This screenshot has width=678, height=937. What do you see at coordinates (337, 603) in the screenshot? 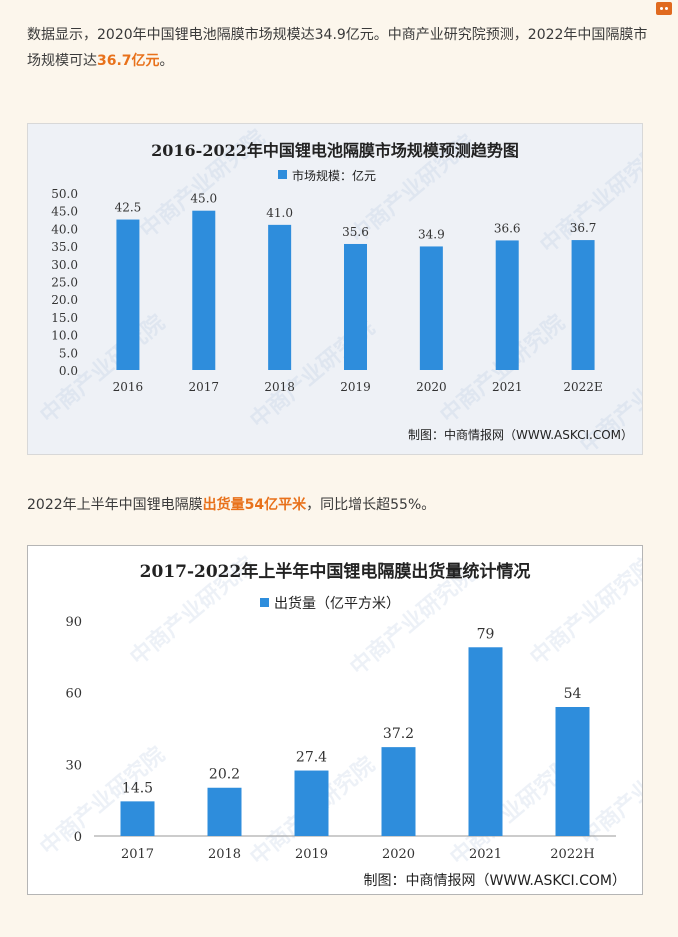
I see `legend-label: 出货量（亿平方米）` at bounding box center [337, 603].